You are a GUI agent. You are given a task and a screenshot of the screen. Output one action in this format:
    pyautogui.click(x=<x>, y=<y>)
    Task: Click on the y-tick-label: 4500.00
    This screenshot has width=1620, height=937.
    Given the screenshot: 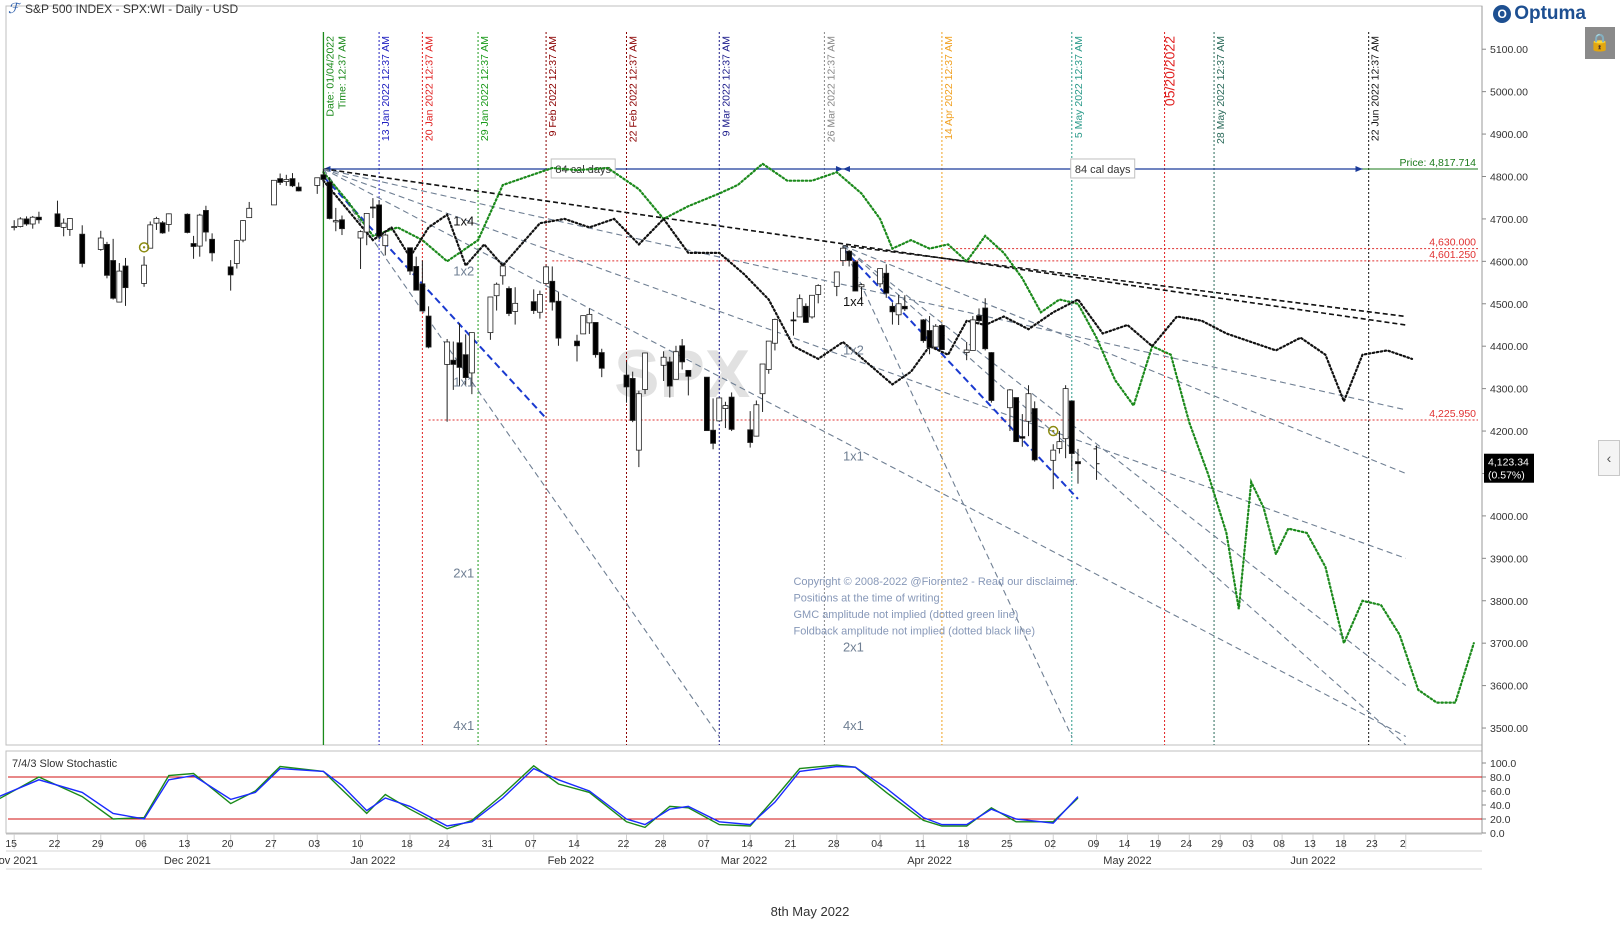 What is the action you would take?
    pyautogui.click(x=1509, y=305)
    